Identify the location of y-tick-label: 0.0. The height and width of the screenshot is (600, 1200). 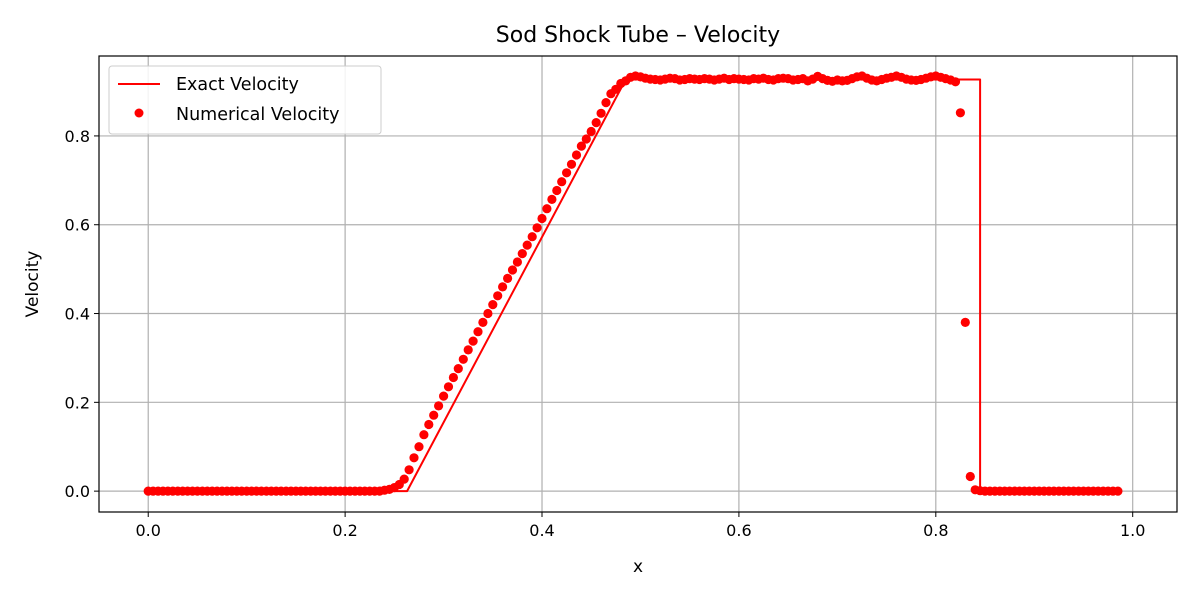
(77, 491).